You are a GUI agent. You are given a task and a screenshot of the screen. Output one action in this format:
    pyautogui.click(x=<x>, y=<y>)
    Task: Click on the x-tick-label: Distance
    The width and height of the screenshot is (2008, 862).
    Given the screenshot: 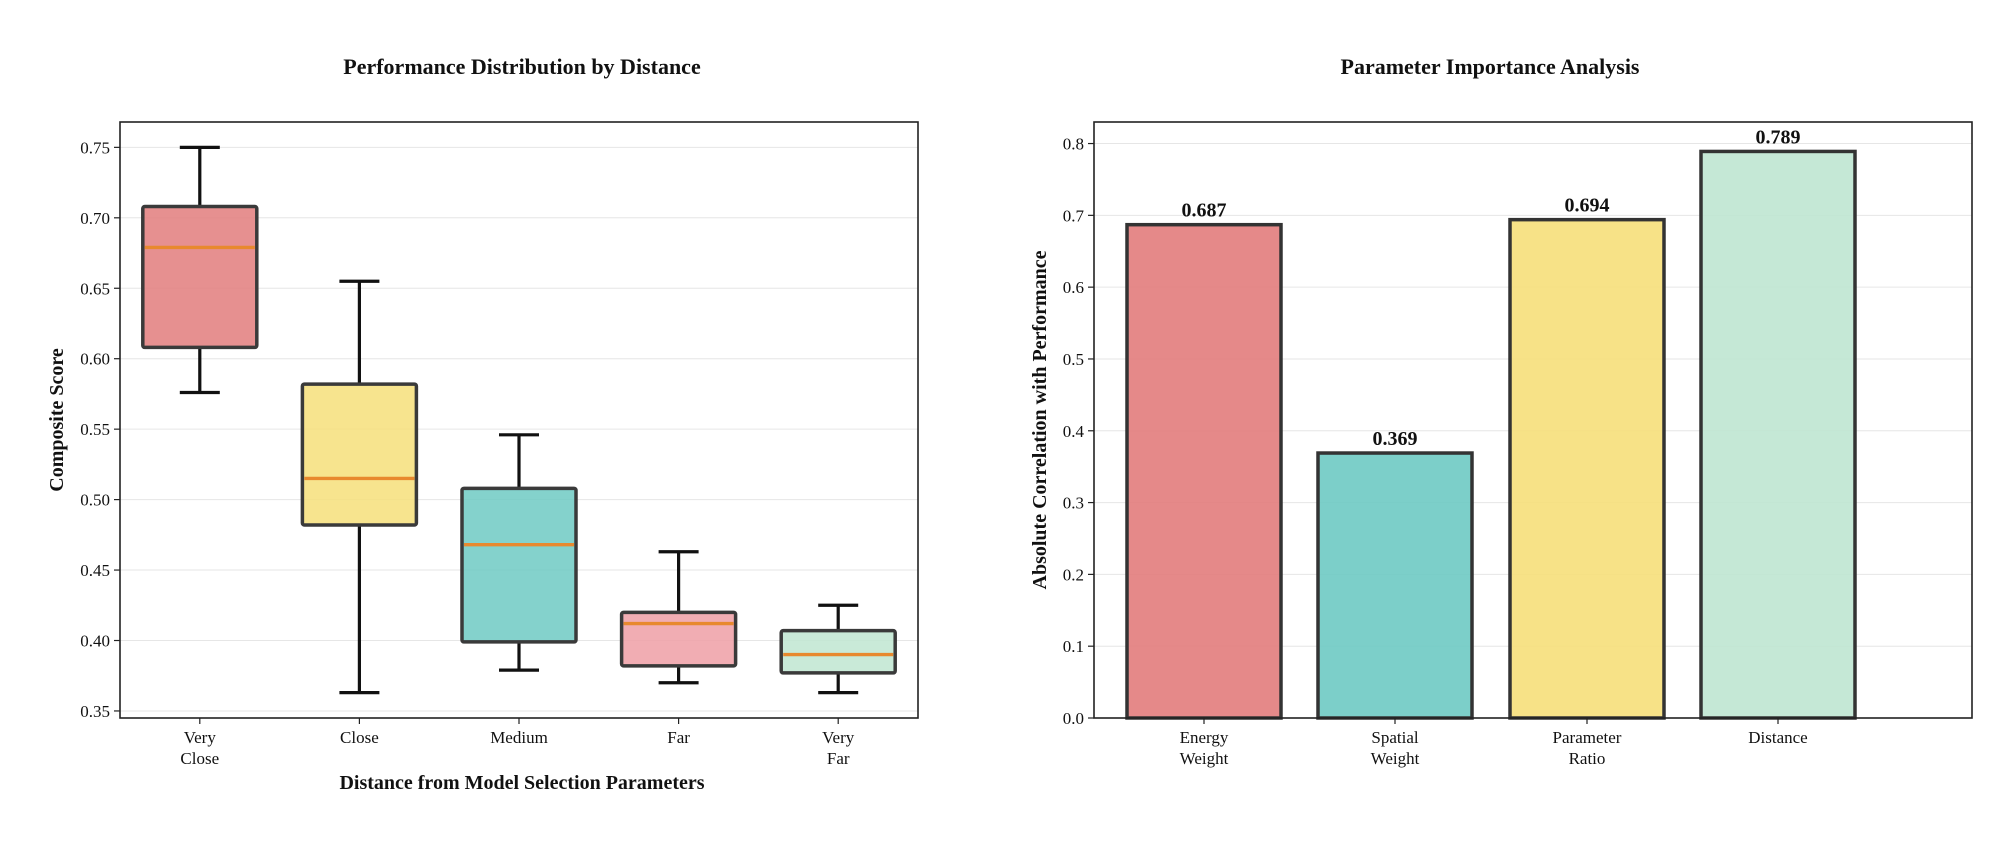 What is the action you would take?
    pyautogui.click(x=1777, y=737)
    